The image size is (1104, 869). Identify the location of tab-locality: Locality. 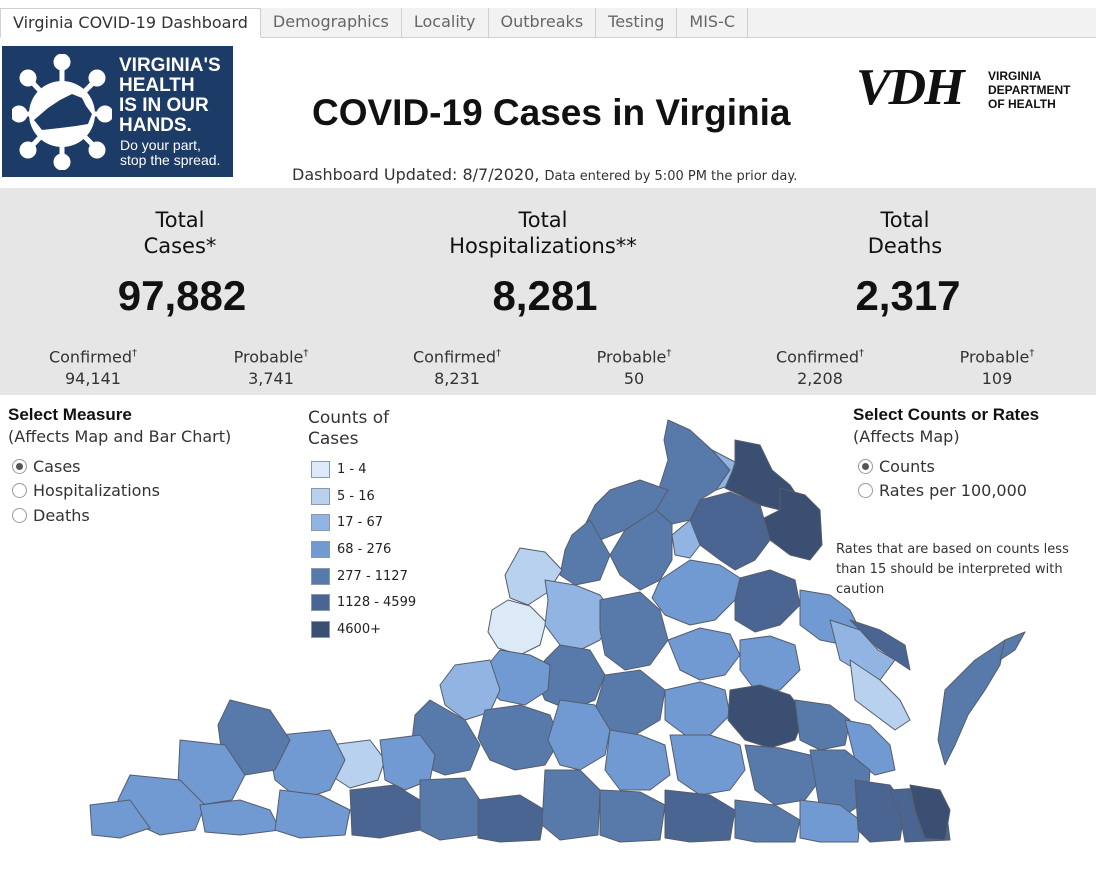
(445, 23).